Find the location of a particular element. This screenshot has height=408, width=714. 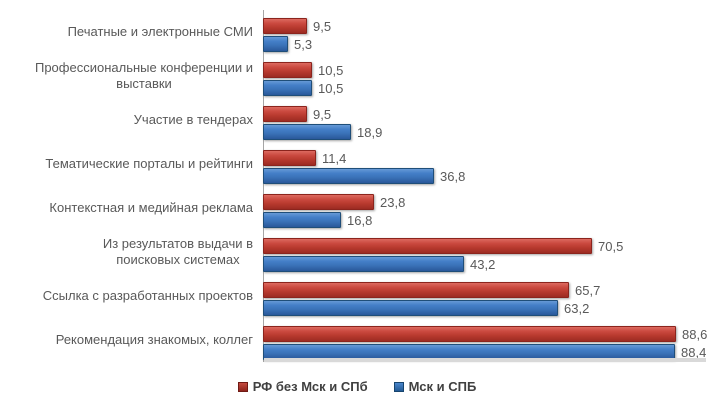

category-label: Профессиональные конференции и выставки is located at coordinates (143, 75).